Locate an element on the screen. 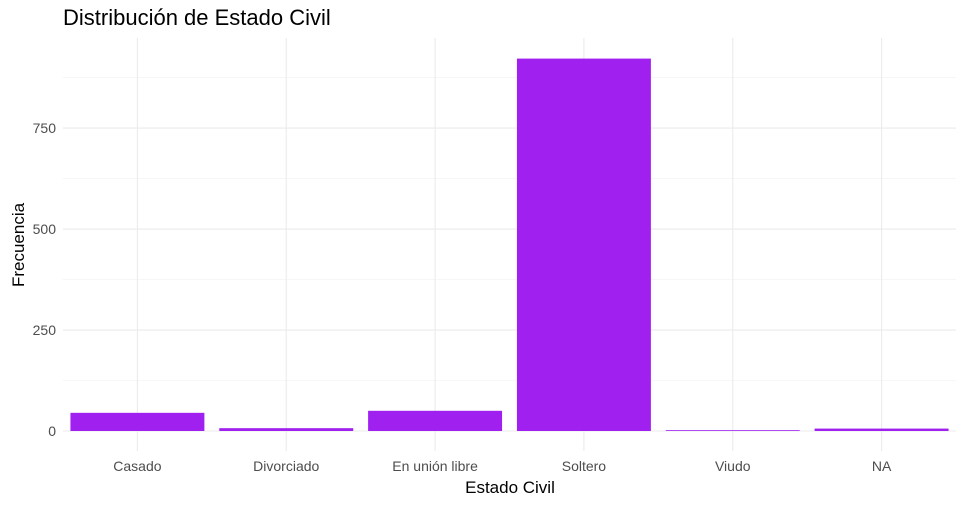  x-tick-label: Soltero is located at coordinates (584, 466).